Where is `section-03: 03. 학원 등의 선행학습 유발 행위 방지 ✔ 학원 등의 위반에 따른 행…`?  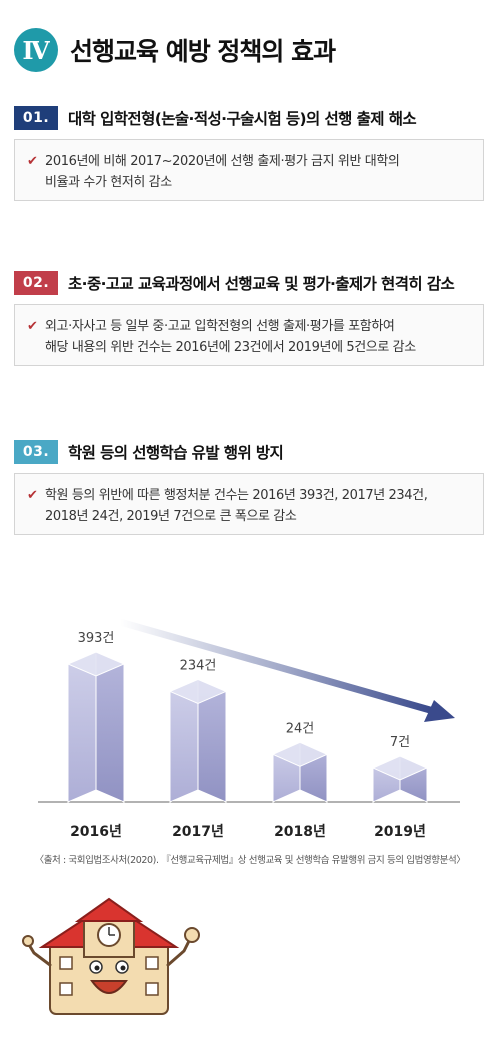
section-03: 03. 학원 등의 선행학습 유발 행위 방지 ✔ 학원 등의 위반에 따른 행… is located at coordinates (249, 487).